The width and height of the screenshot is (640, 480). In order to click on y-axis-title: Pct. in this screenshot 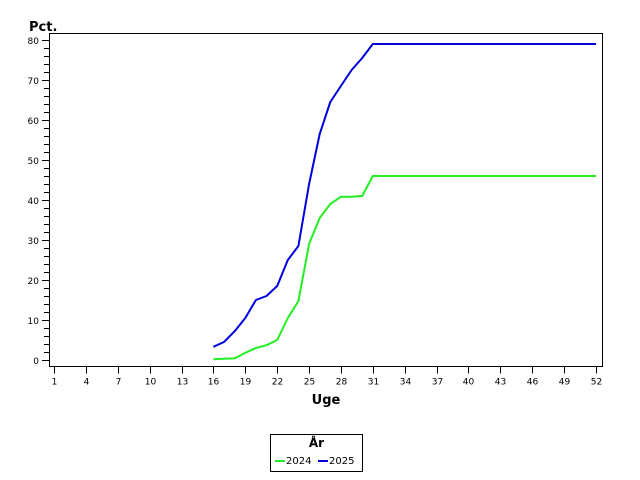, I will do `click(43, 27)`.